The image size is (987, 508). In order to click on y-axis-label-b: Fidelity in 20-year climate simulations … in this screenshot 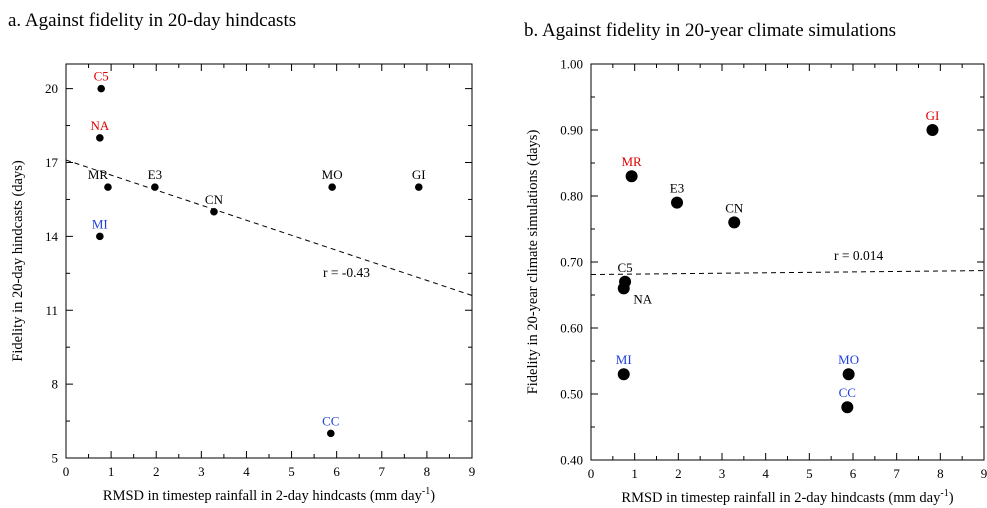, I will do `click(533, 262)`.